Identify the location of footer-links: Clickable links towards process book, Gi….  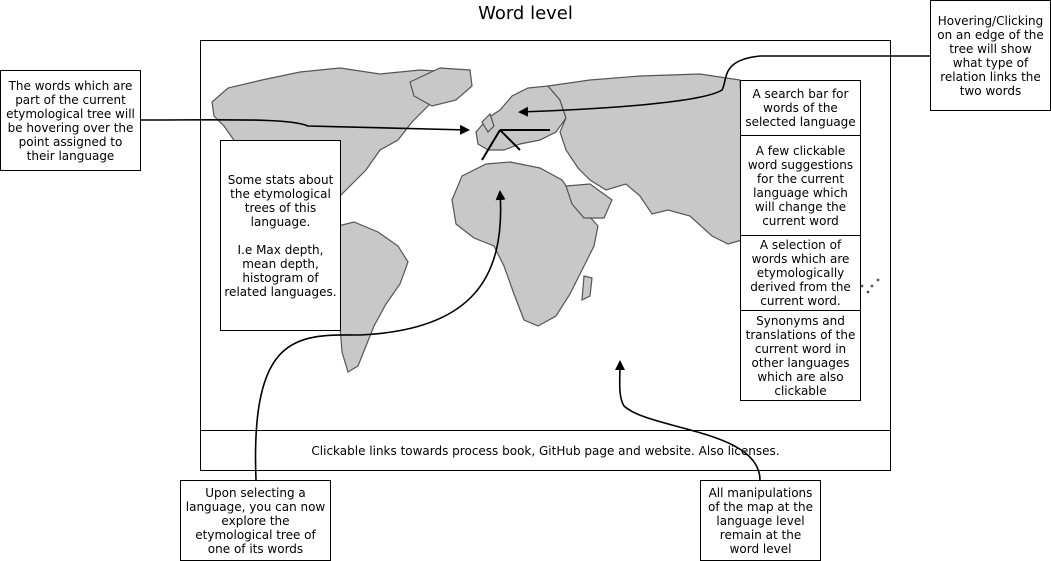
(545, 450).